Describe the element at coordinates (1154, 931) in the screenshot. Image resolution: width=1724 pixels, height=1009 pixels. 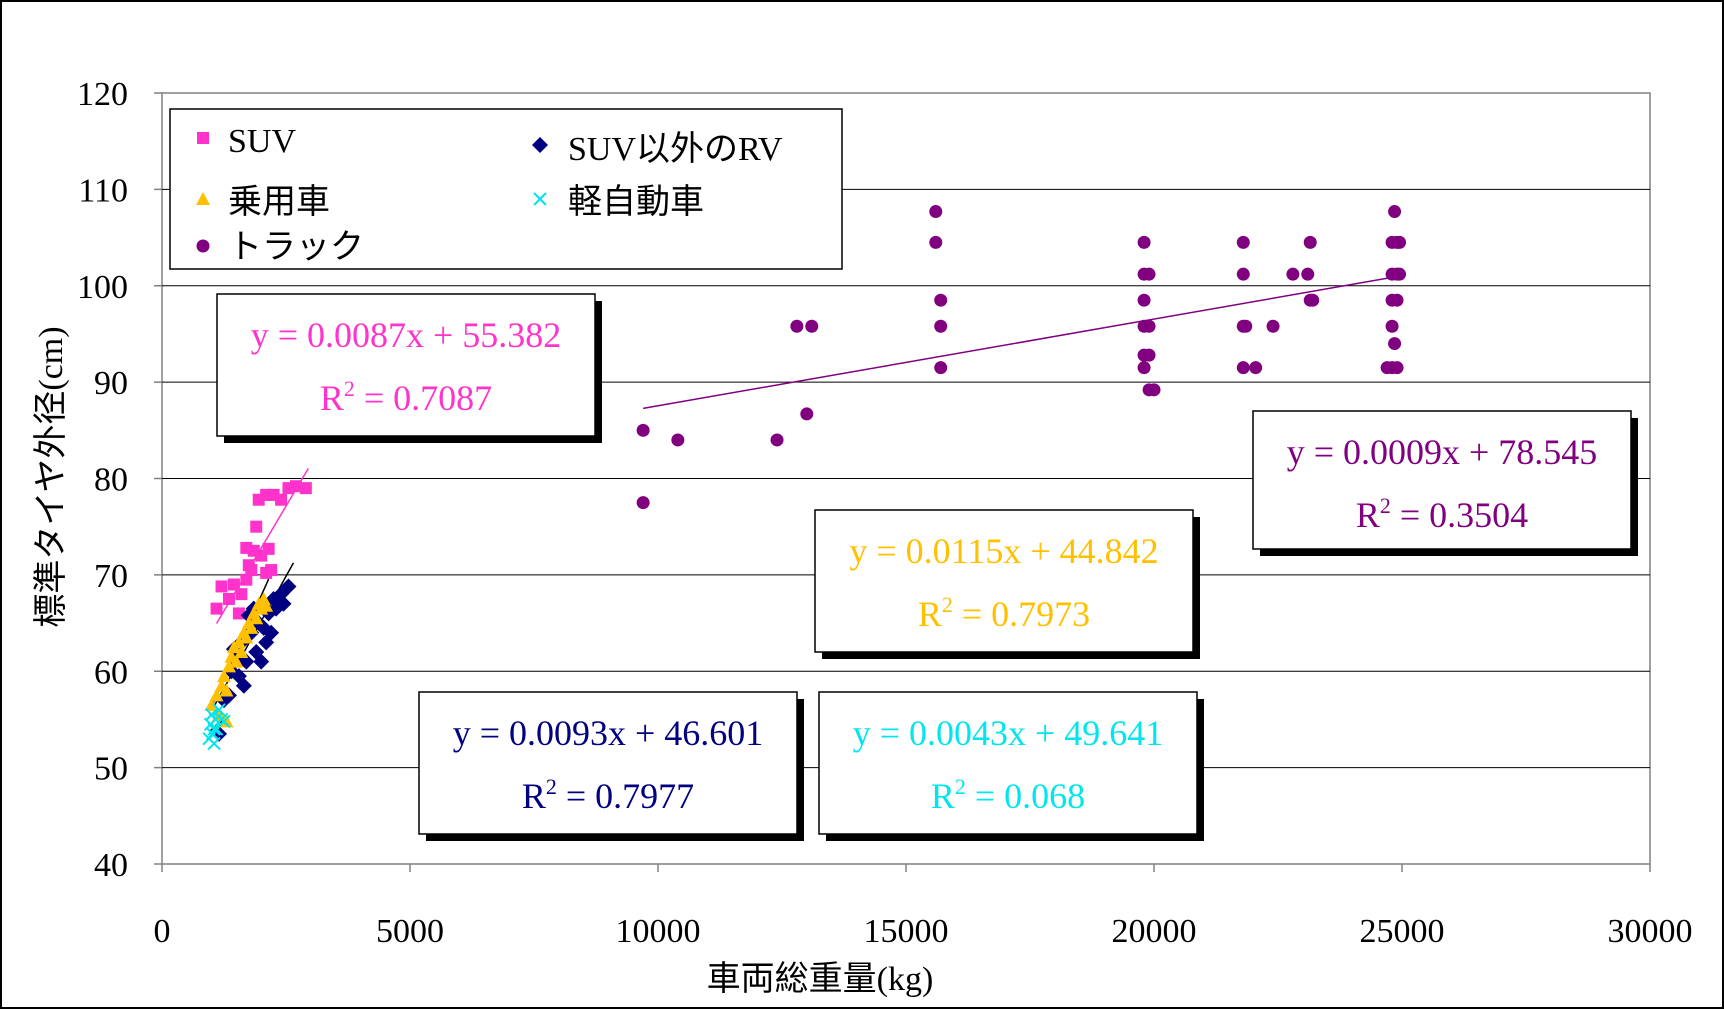
I see `x-tick-label: 20000` at that location.